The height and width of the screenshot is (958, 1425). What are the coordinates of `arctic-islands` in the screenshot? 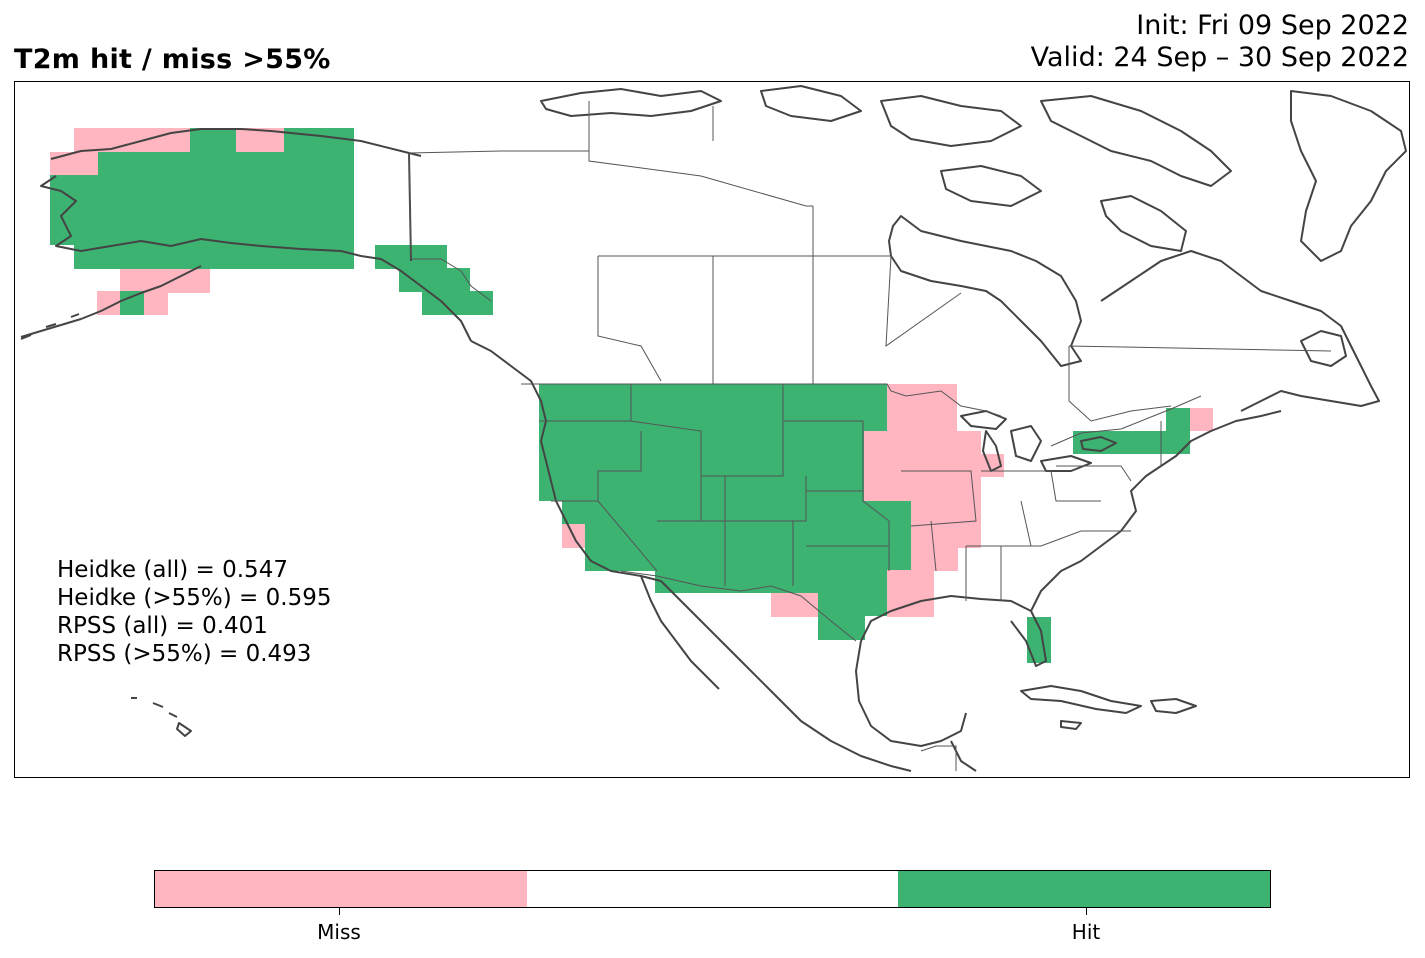 It's located at (973, 173).